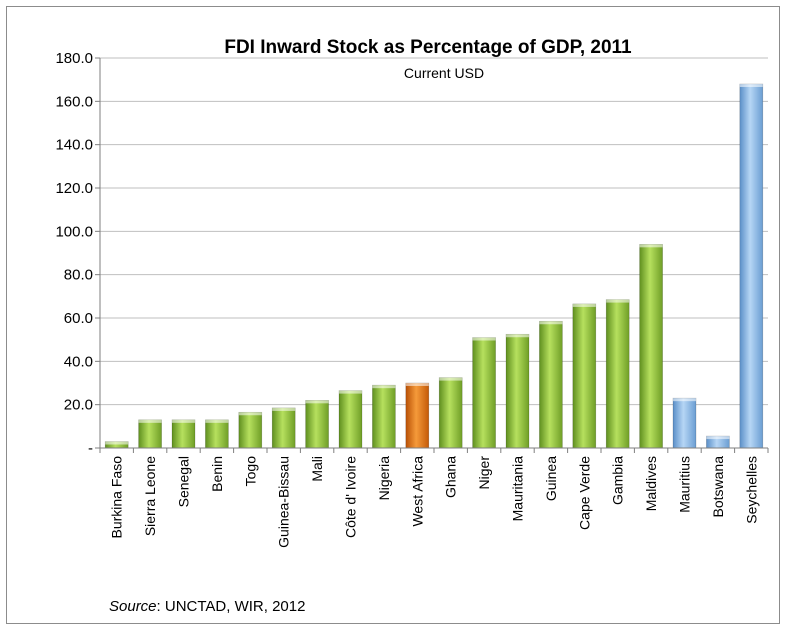 This screenshot has height=631, width=788. I want to click on y-tick-label: 80.0, so click(78, 275).